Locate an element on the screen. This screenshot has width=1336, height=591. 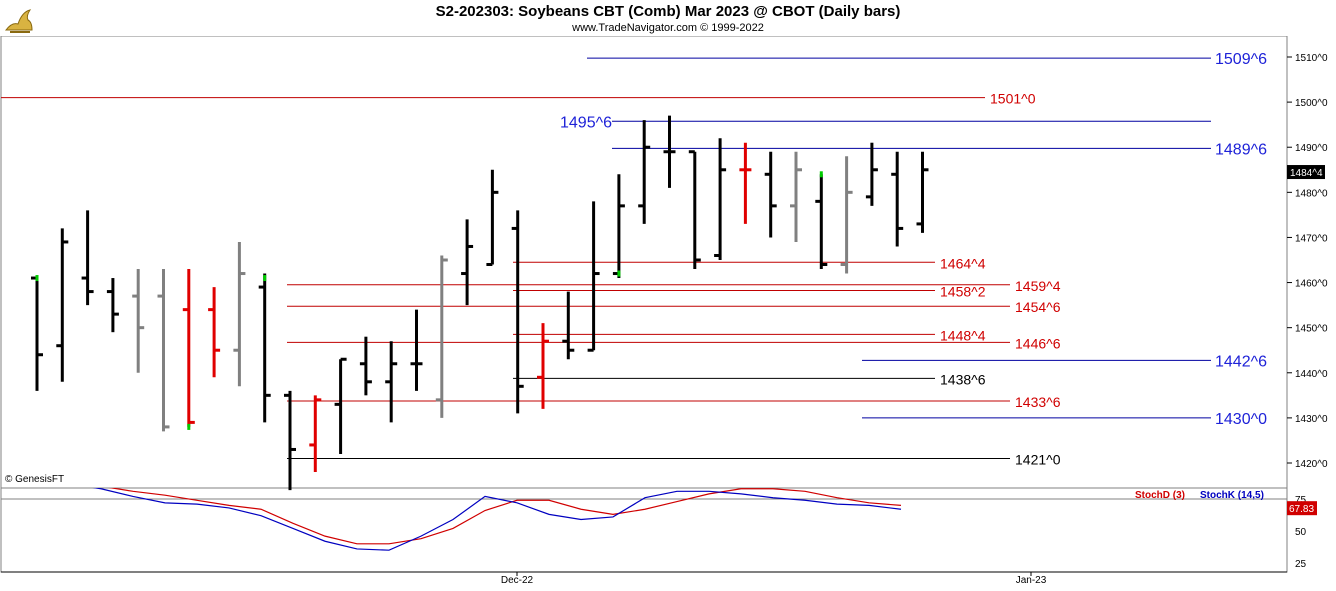
stoch-y-label: 25 is located at coordinates (1301, 564).